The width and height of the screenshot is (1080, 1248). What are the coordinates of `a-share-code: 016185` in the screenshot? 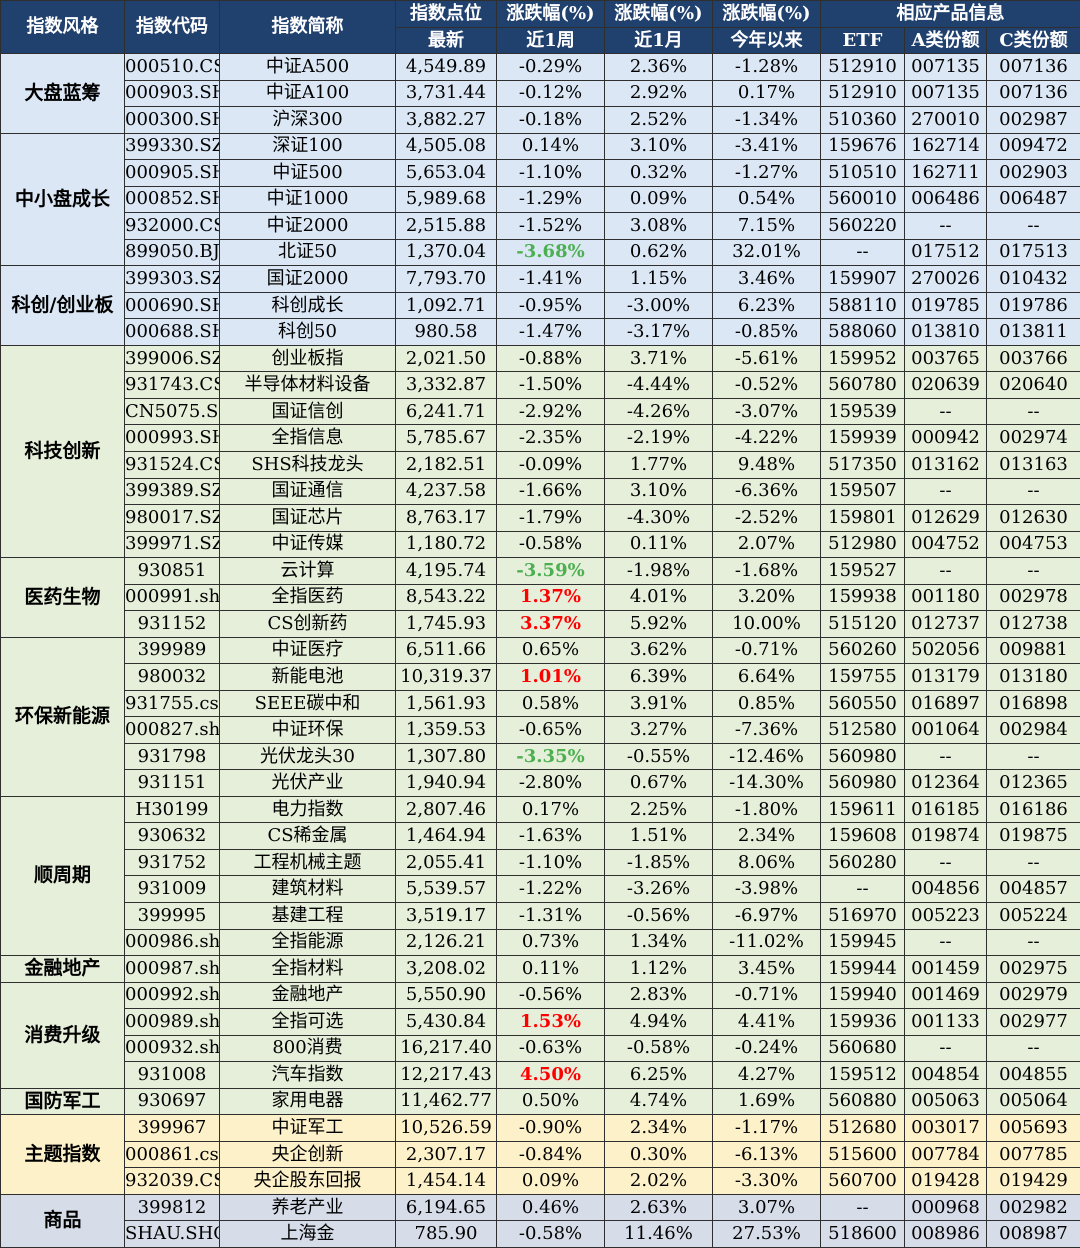 It's located at (945, 809).